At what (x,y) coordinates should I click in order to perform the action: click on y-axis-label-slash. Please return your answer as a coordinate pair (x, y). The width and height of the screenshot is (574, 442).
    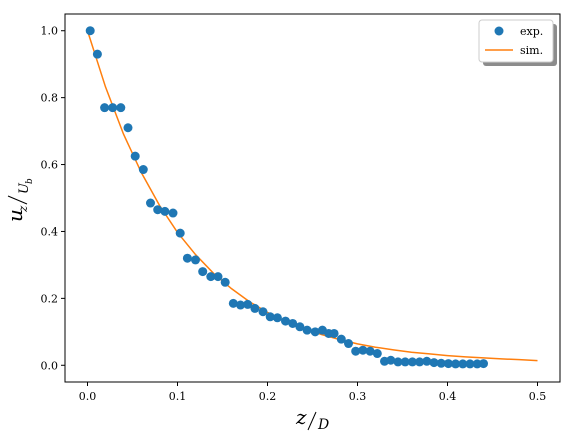
    Looking at the image, I should click on (17, 200).